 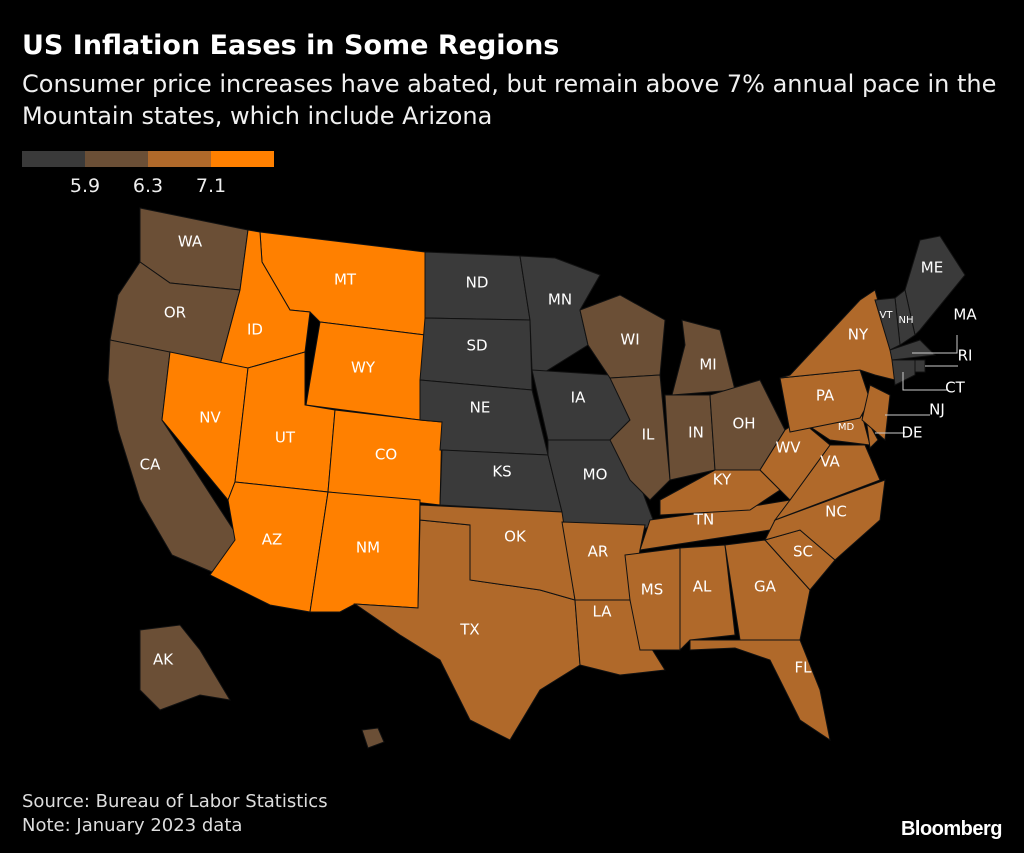 I want to click on state-label-vt: VT, so click(x=887, y=315).